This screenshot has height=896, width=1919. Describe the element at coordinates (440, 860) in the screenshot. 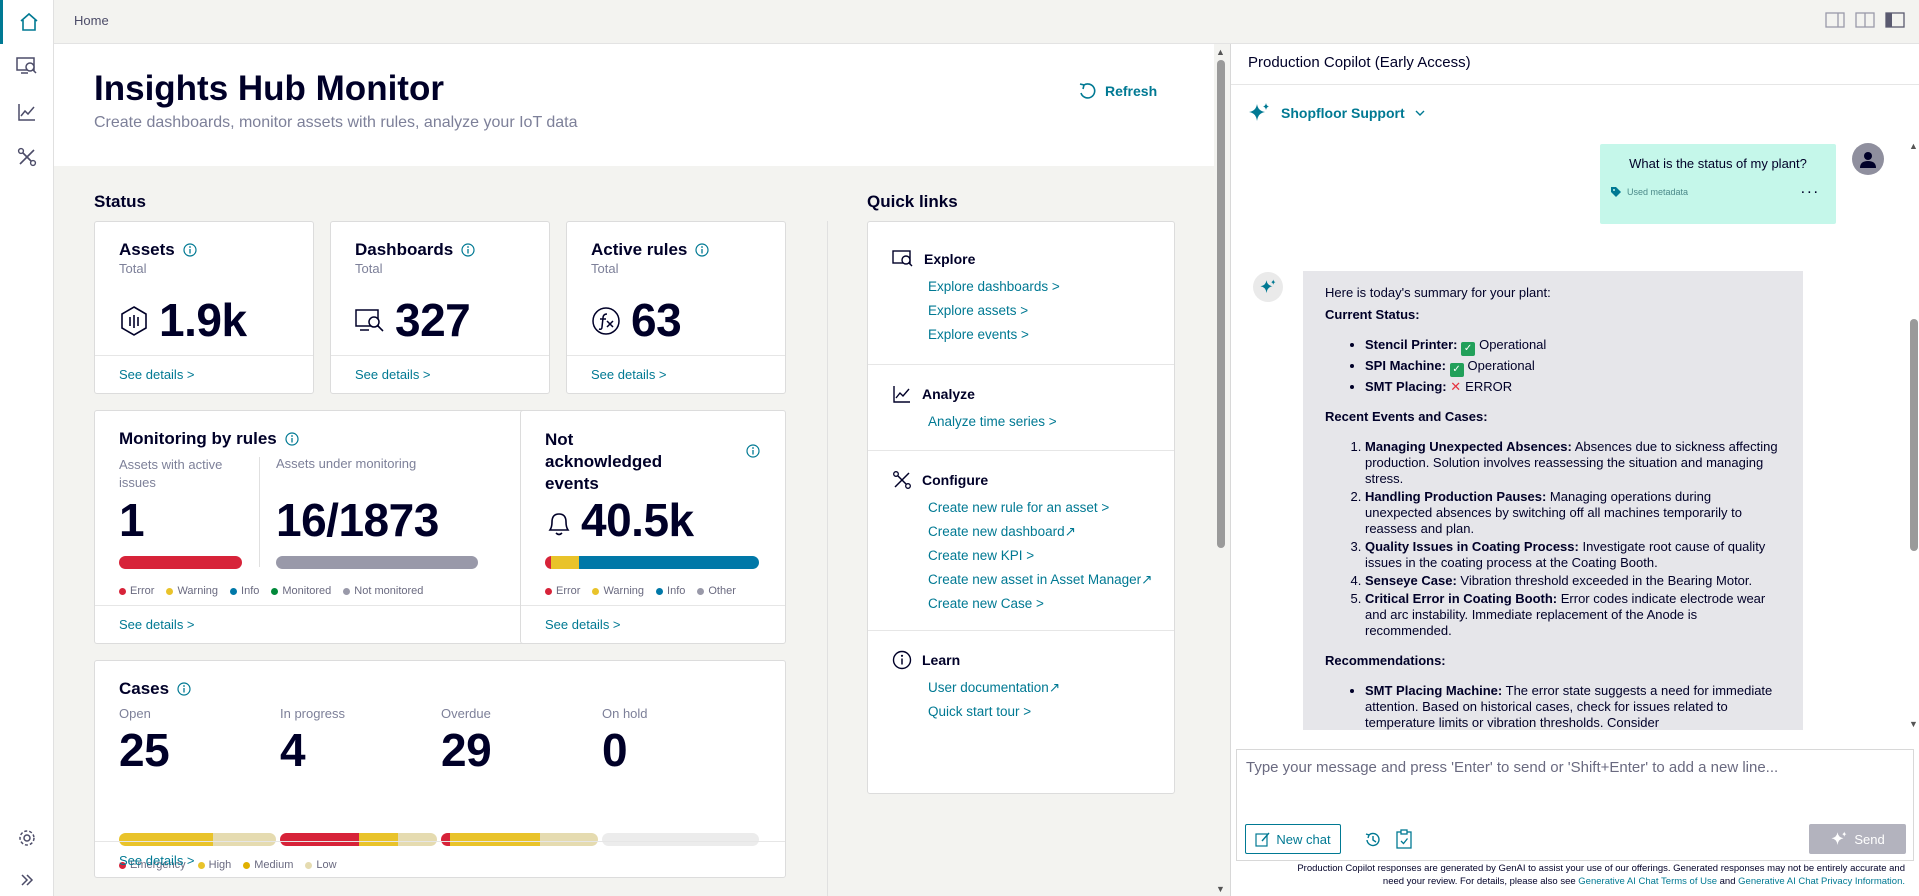

I see `cases-see-details: See details >` at that location.